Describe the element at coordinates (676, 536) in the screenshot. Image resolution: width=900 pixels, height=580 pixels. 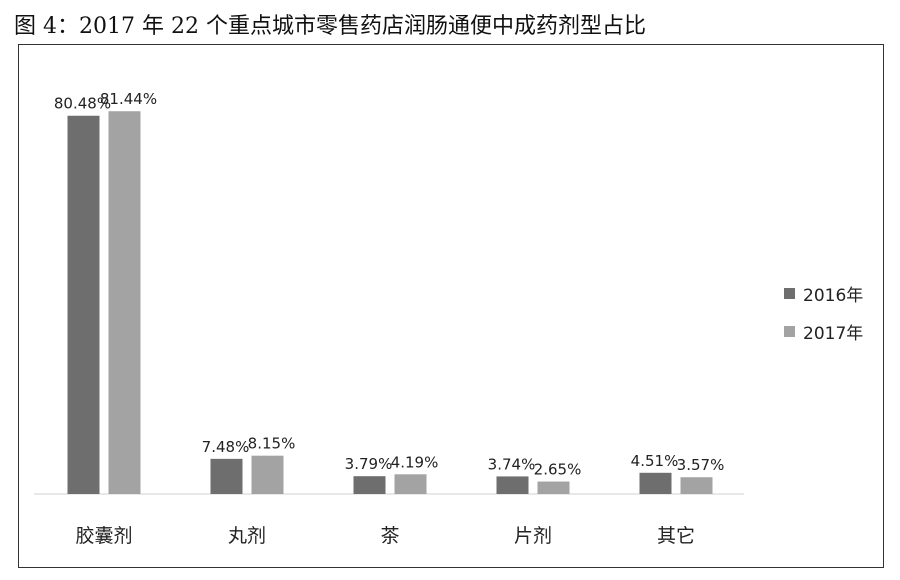
I see `category-label-4: 其它` at that location.